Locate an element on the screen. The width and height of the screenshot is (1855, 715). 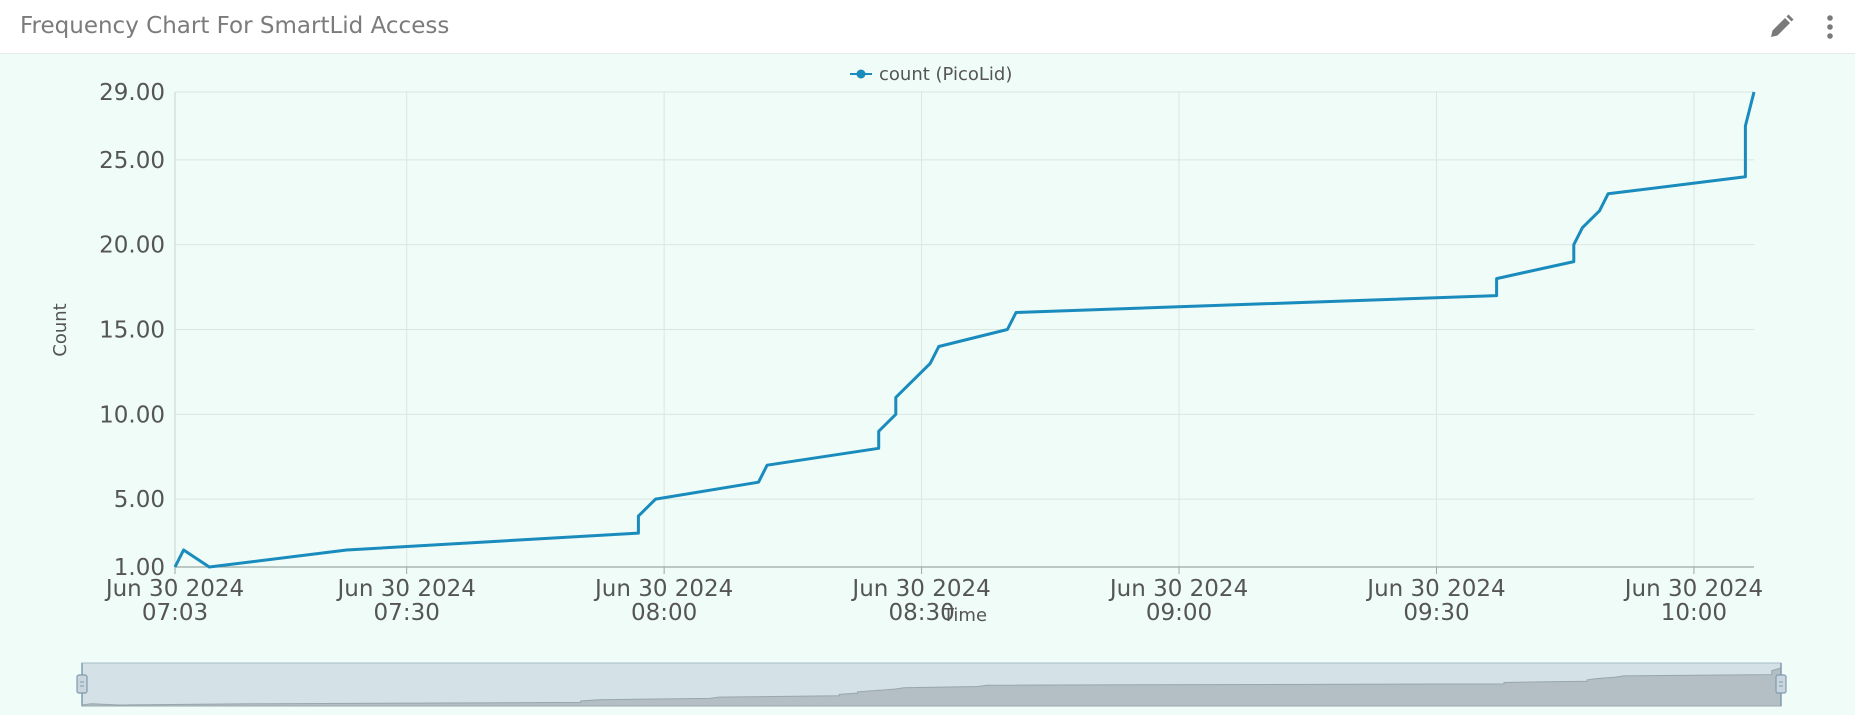
y-axis: 1.00 5.00 10.00 15.00 20.00 25.00 29.00 is located at coordinates (137, 330).